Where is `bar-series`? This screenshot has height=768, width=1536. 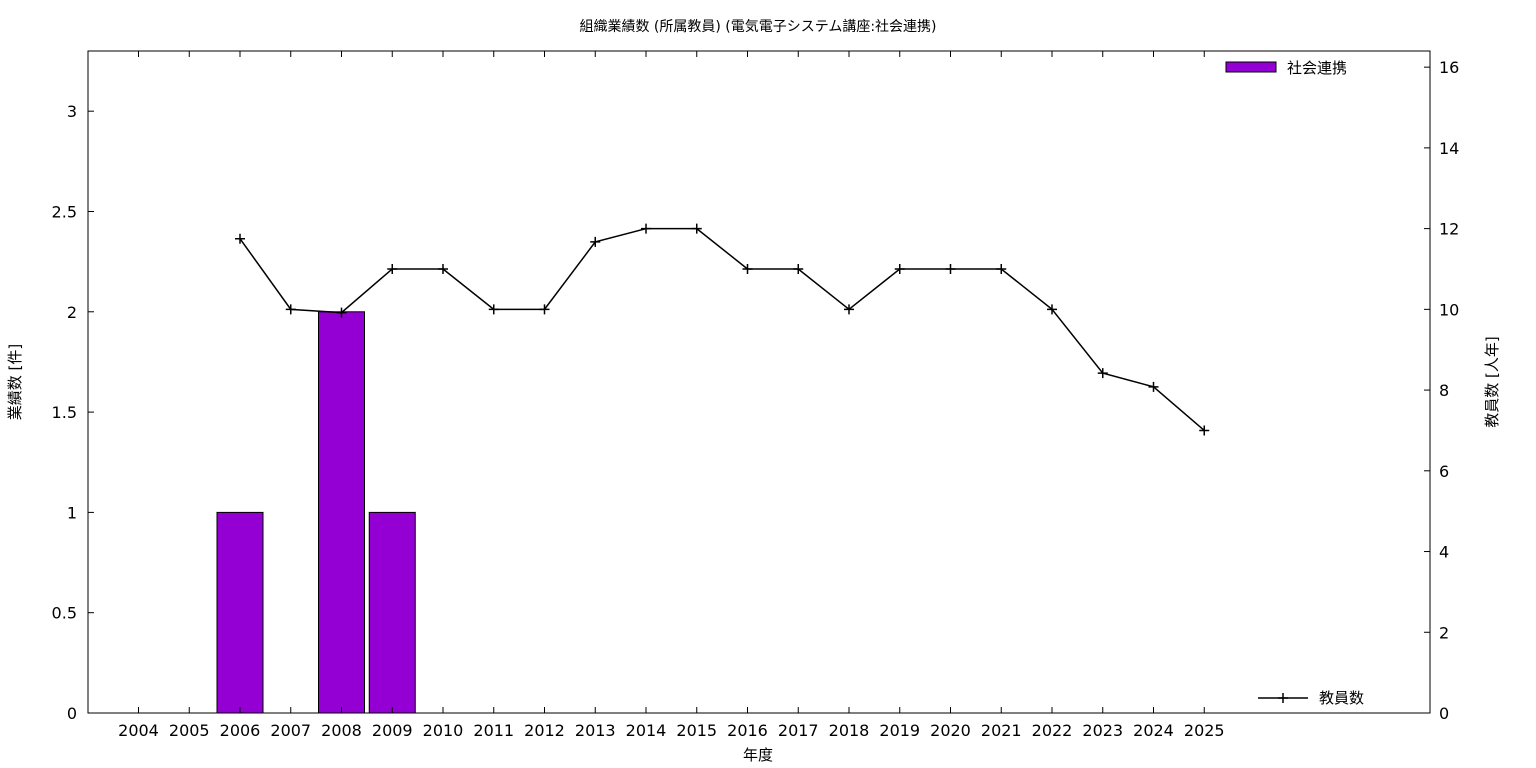 bar-series is located at coordinates (316, 512).